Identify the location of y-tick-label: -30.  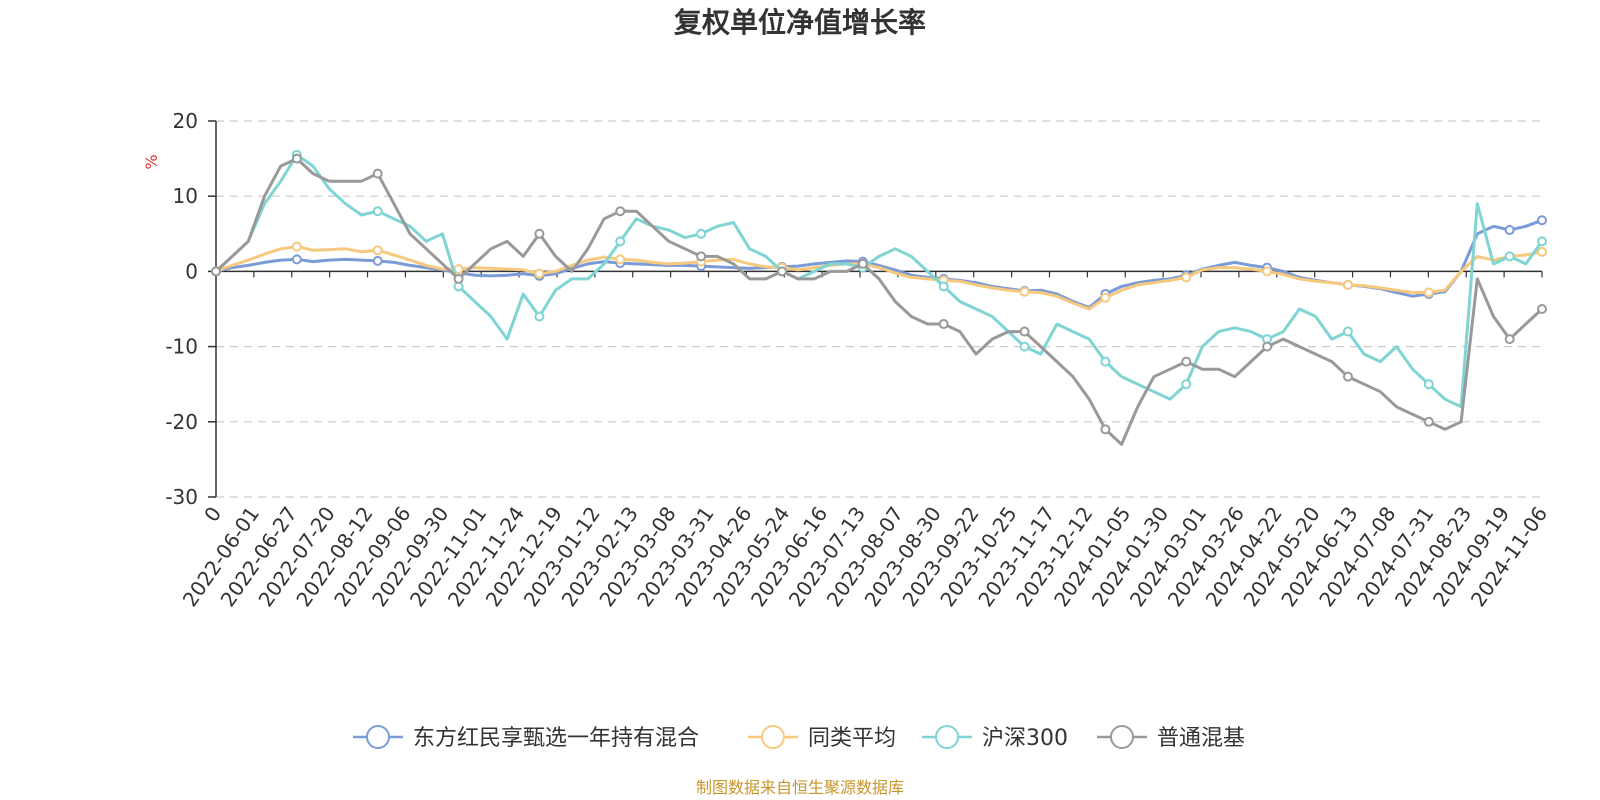
(181, 497).